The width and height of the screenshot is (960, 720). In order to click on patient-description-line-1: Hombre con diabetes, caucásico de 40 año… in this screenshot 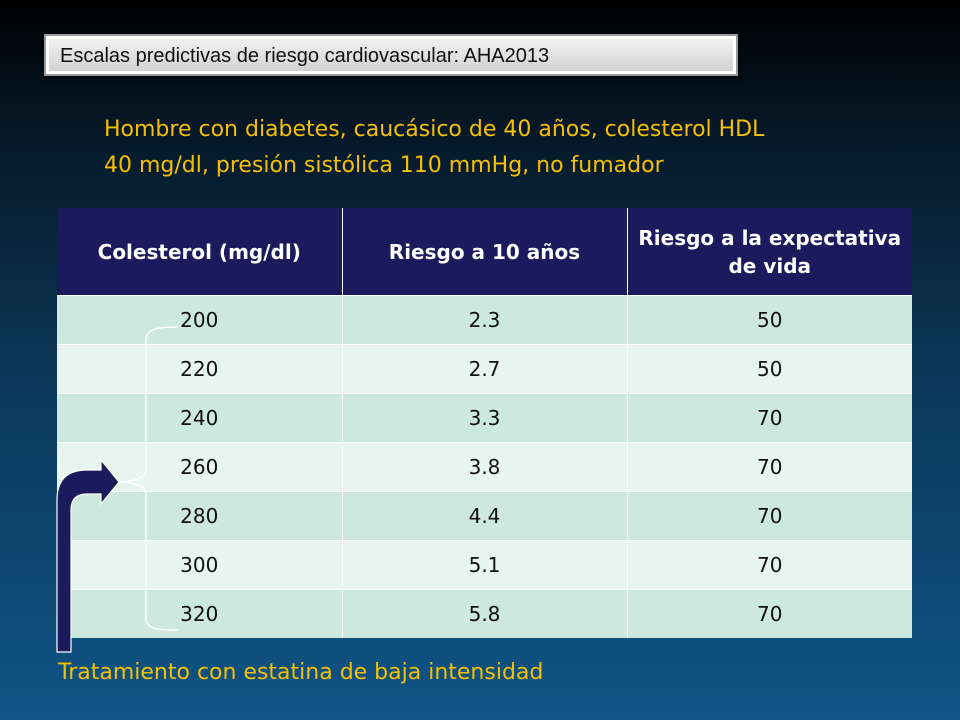, I will do `click(434, 129)`.